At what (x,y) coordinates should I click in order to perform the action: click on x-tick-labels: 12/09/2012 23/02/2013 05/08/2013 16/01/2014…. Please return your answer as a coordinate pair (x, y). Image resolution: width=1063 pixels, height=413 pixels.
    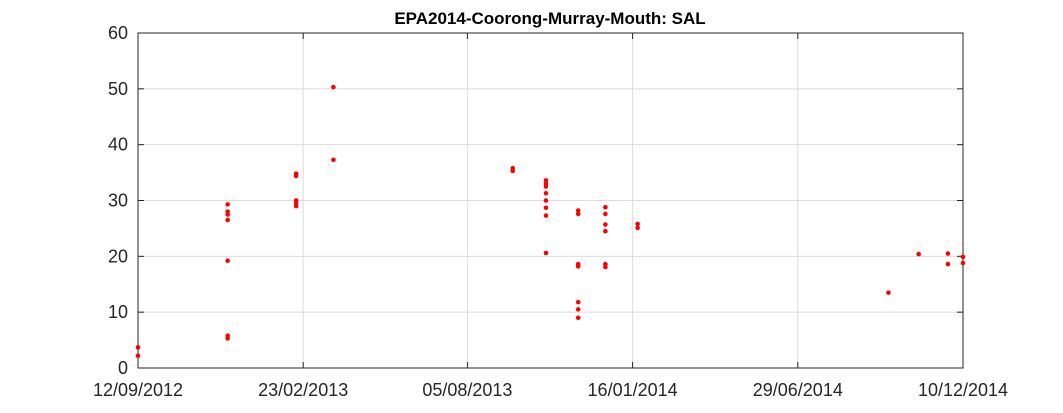
    Looking at the image, I should click on (550, 390).